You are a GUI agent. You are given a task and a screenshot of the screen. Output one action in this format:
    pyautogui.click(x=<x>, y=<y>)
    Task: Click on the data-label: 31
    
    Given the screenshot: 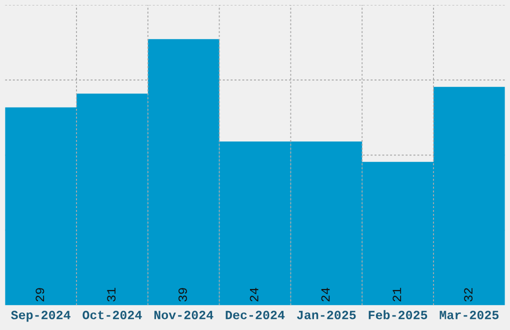 What is the action you would take?
    pyautogui.click(x=111, y=295)
    